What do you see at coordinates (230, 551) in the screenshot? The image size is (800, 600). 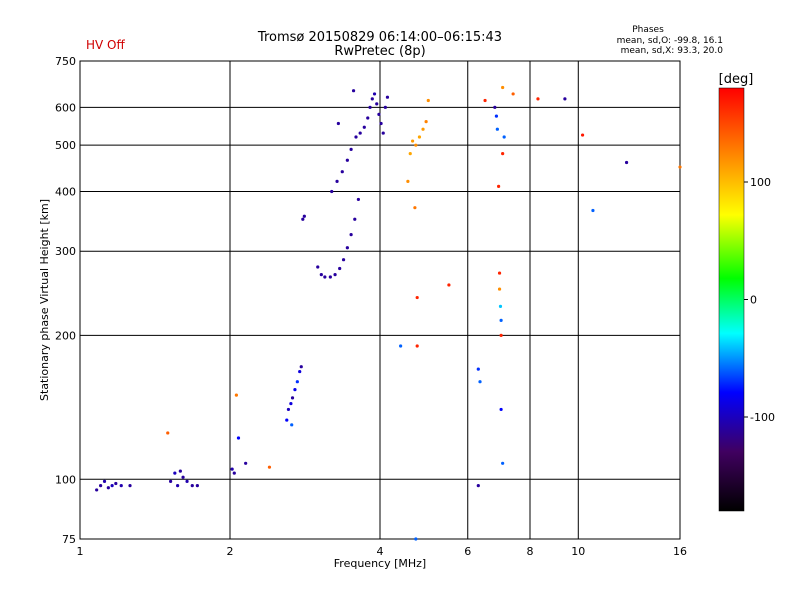 I see `x-tick-label: 2` at bounding box center [230, 551].